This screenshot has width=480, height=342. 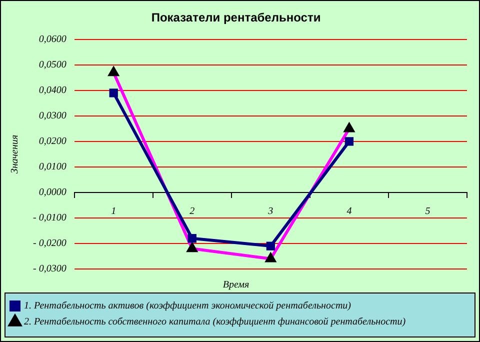 What do you see at coordinates (270, 212) in the screenshot?
I see `x-tick-label: 3` at bounding box center [270, 212].